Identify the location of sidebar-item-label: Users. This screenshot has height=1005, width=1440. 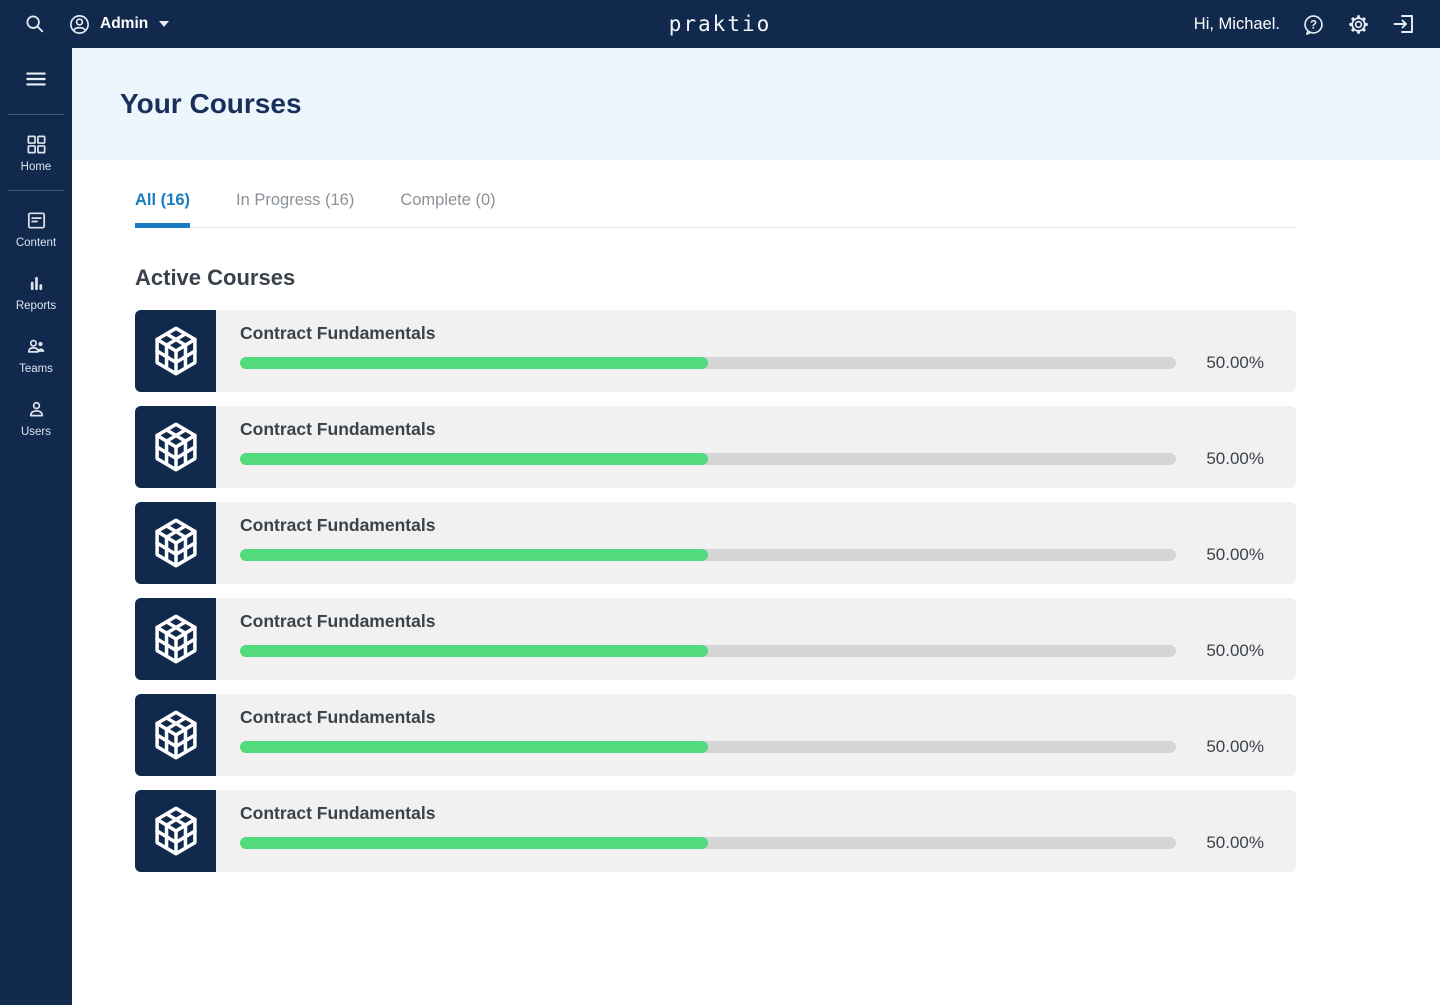
(36, 432).